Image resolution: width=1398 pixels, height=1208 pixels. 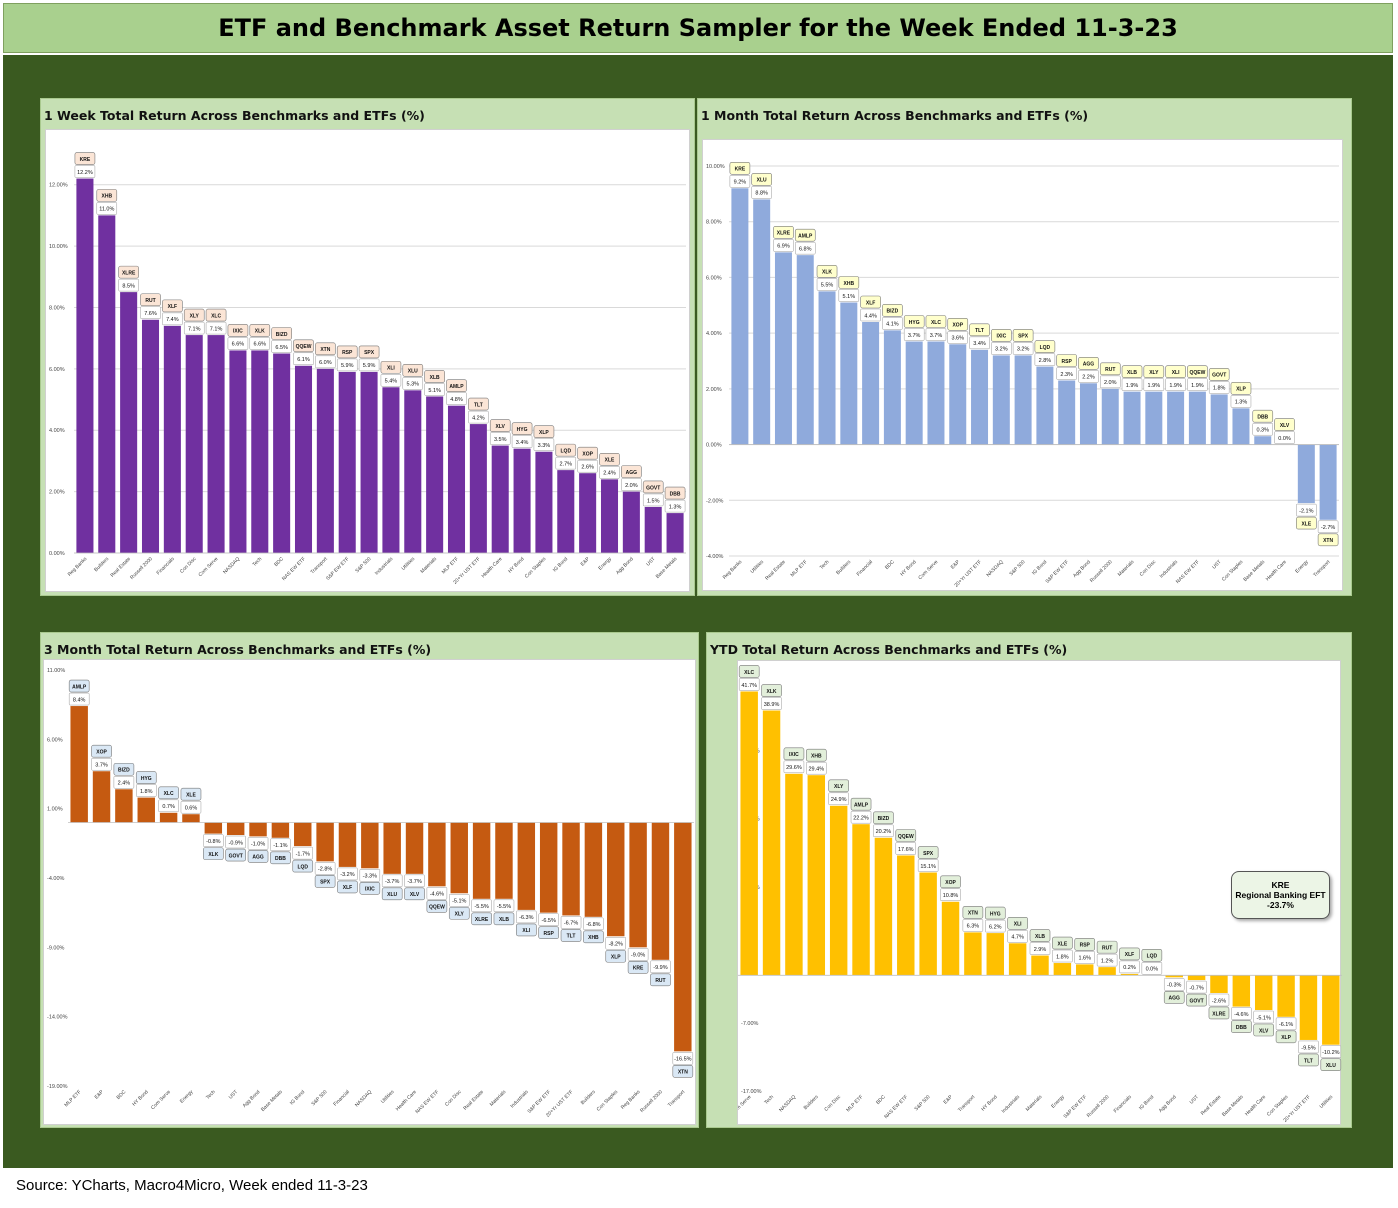 I want to click on three_month-bar-xli, so click(x=526, y=866).